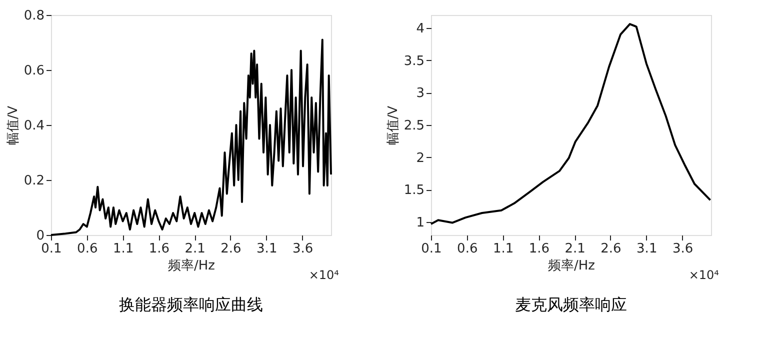 This screenshot has height=346, width=759. Describe the element at coordinates (420, 158) in the screenshot. I see `y-tick-label: 2` at that location.